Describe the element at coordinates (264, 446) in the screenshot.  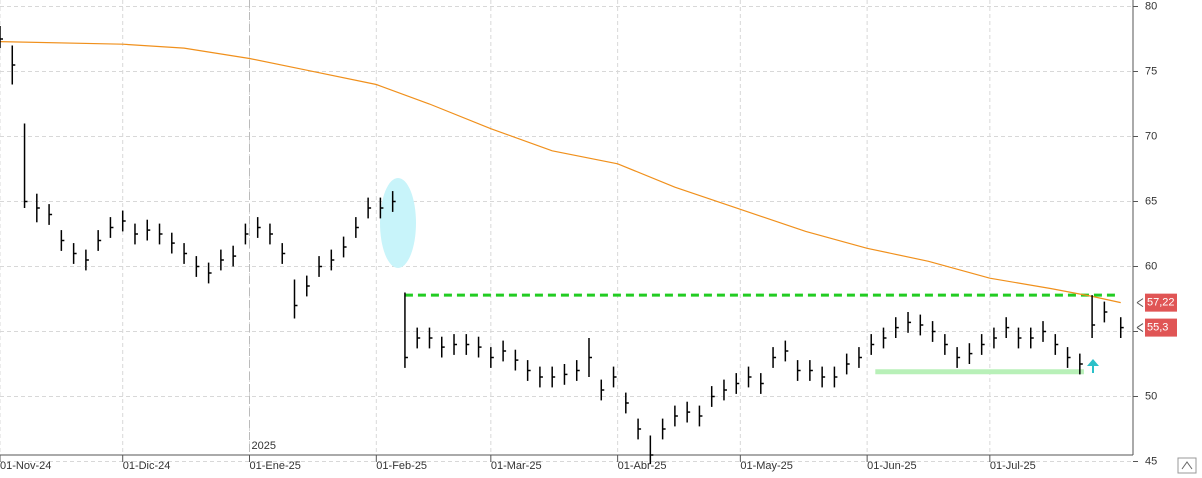
I see `year-marker-label: 2025` at that location.